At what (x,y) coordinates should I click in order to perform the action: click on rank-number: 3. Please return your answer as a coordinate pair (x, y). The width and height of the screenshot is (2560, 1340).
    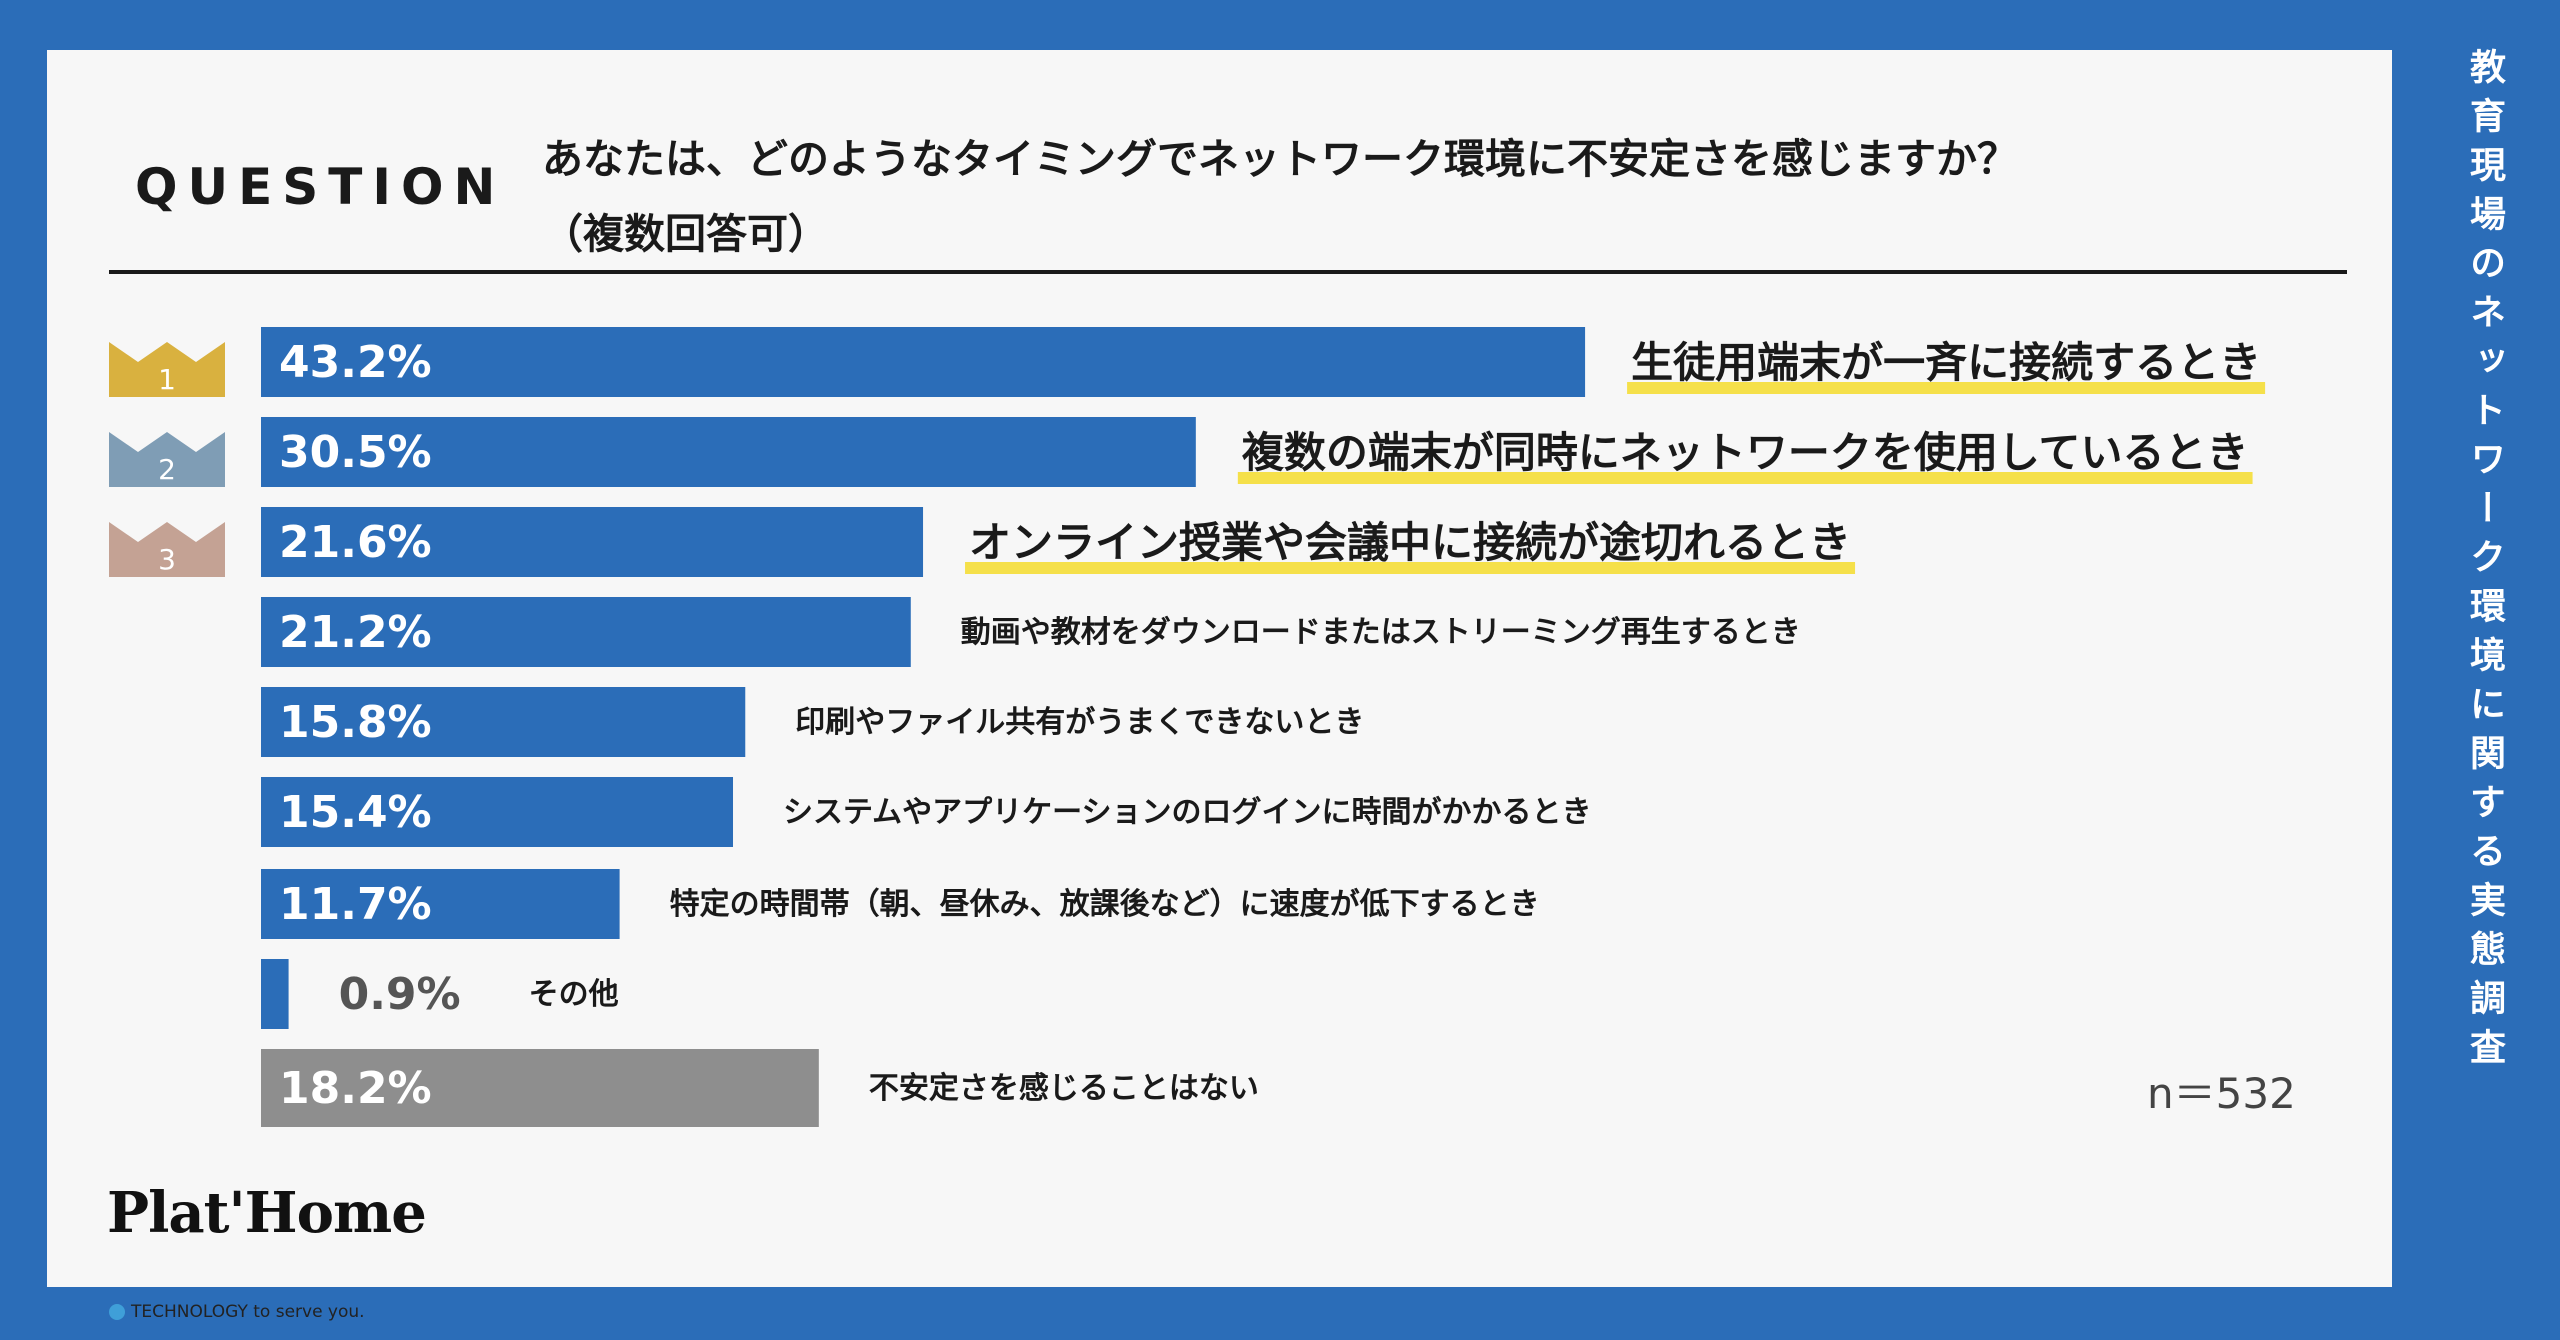
    Looking at the image, I should click on (167, 559).